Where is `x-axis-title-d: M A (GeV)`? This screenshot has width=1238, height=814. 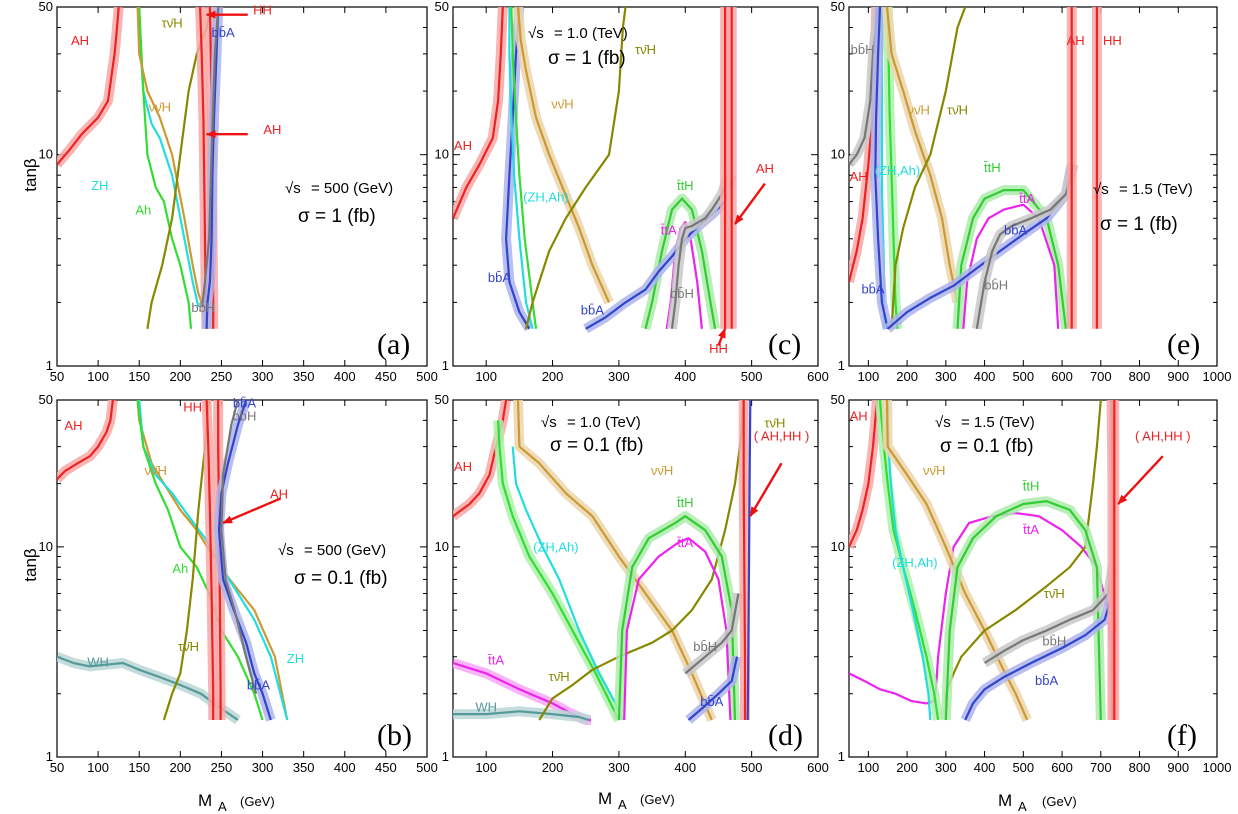
x-axis-title-d: M A (GeV) is located at coordinates (636, 800).